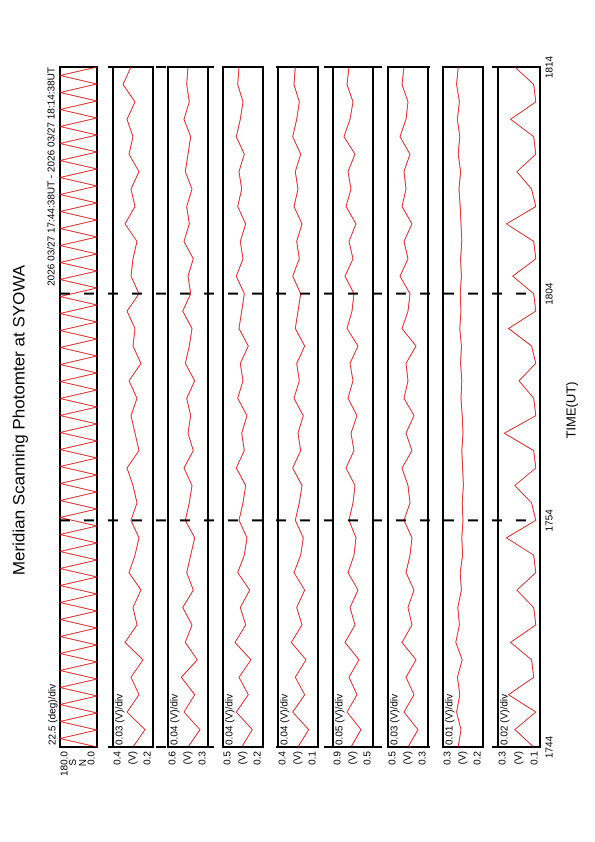  Describe the element at coordinates (92, 758) in the screenshot. I see `y-tick-label: 0.0` at that location.